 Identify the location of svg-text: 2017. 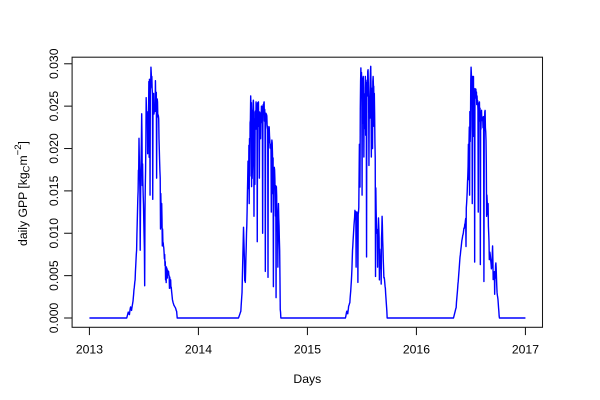
(525, 350).